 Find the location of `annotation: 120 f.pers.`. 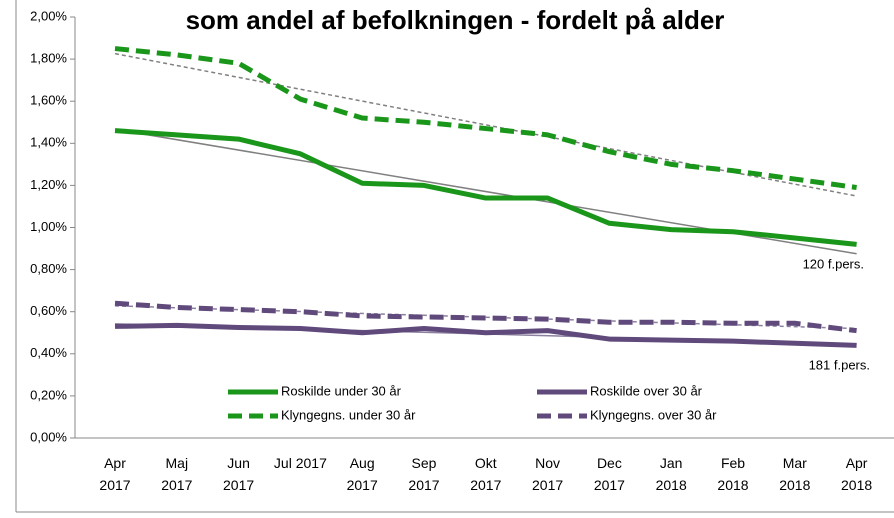

annotation: 120 f.pers. is located at coordinates (833, 263).